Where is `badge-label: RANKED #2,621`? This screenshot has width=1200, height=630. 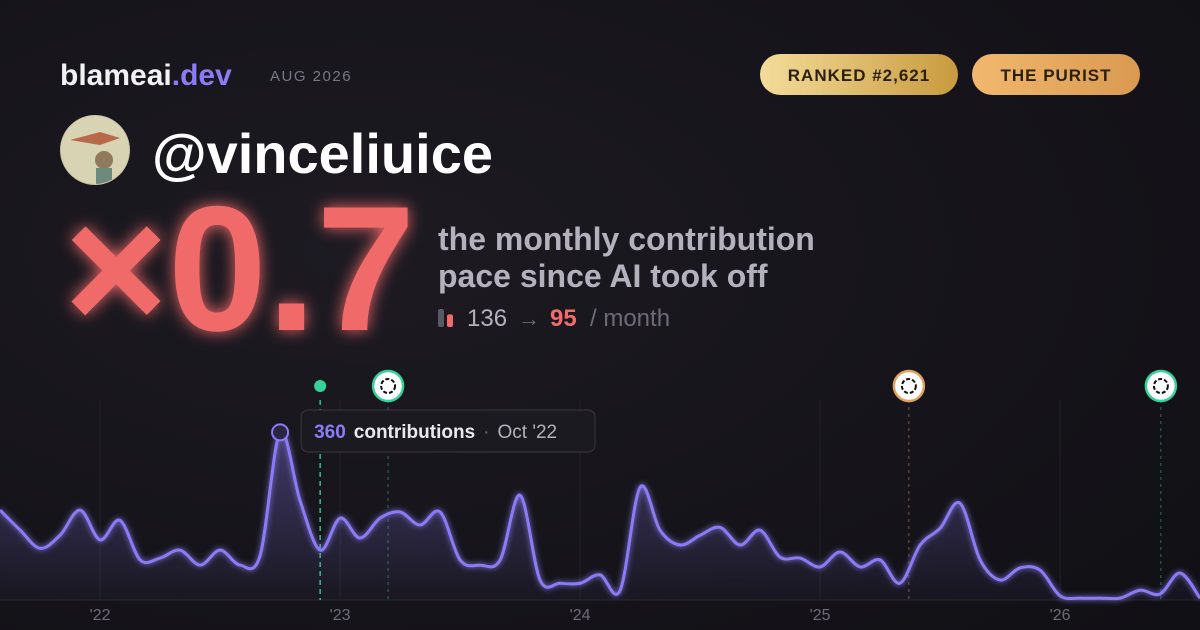
badge-label: RANKED #2,621 is located at coordinates (859, 75).